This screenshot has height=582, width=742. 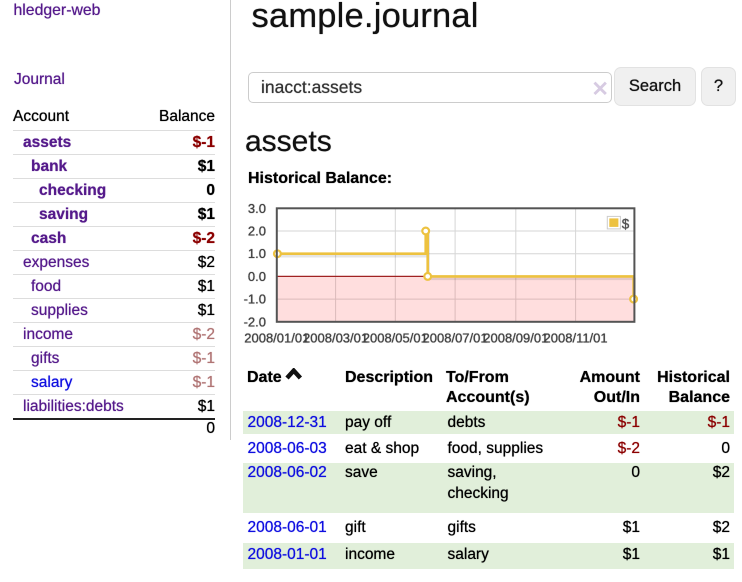 What do you see at coordinates (255, 321) in the screenshot?
I see `svg-text: -2.0` at bounding box center [255, 321].